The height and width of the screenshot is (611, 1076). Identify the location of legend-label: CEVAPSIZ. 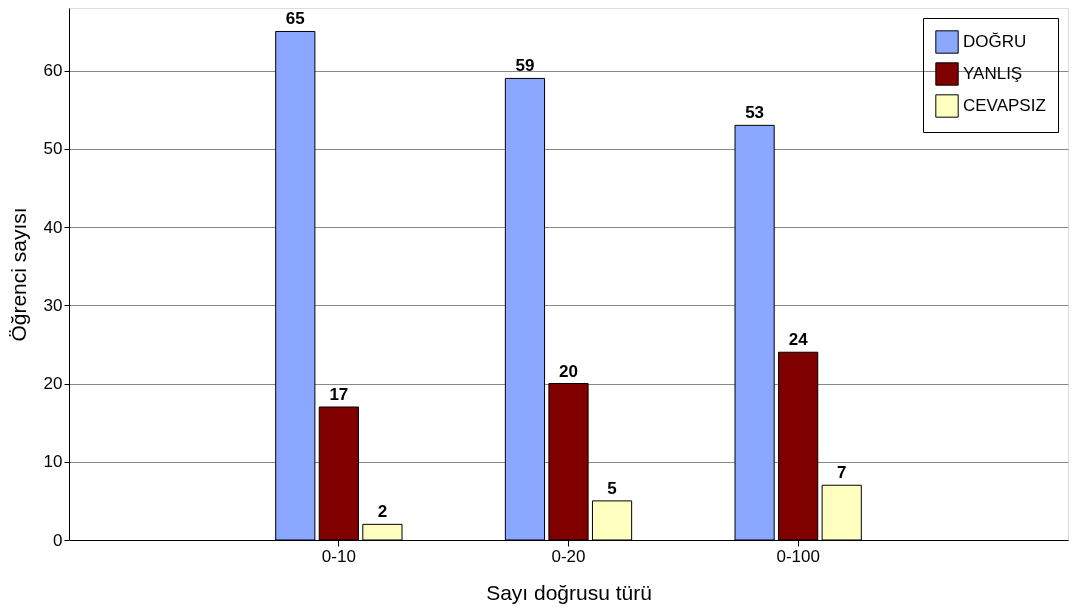
(1004, 105).